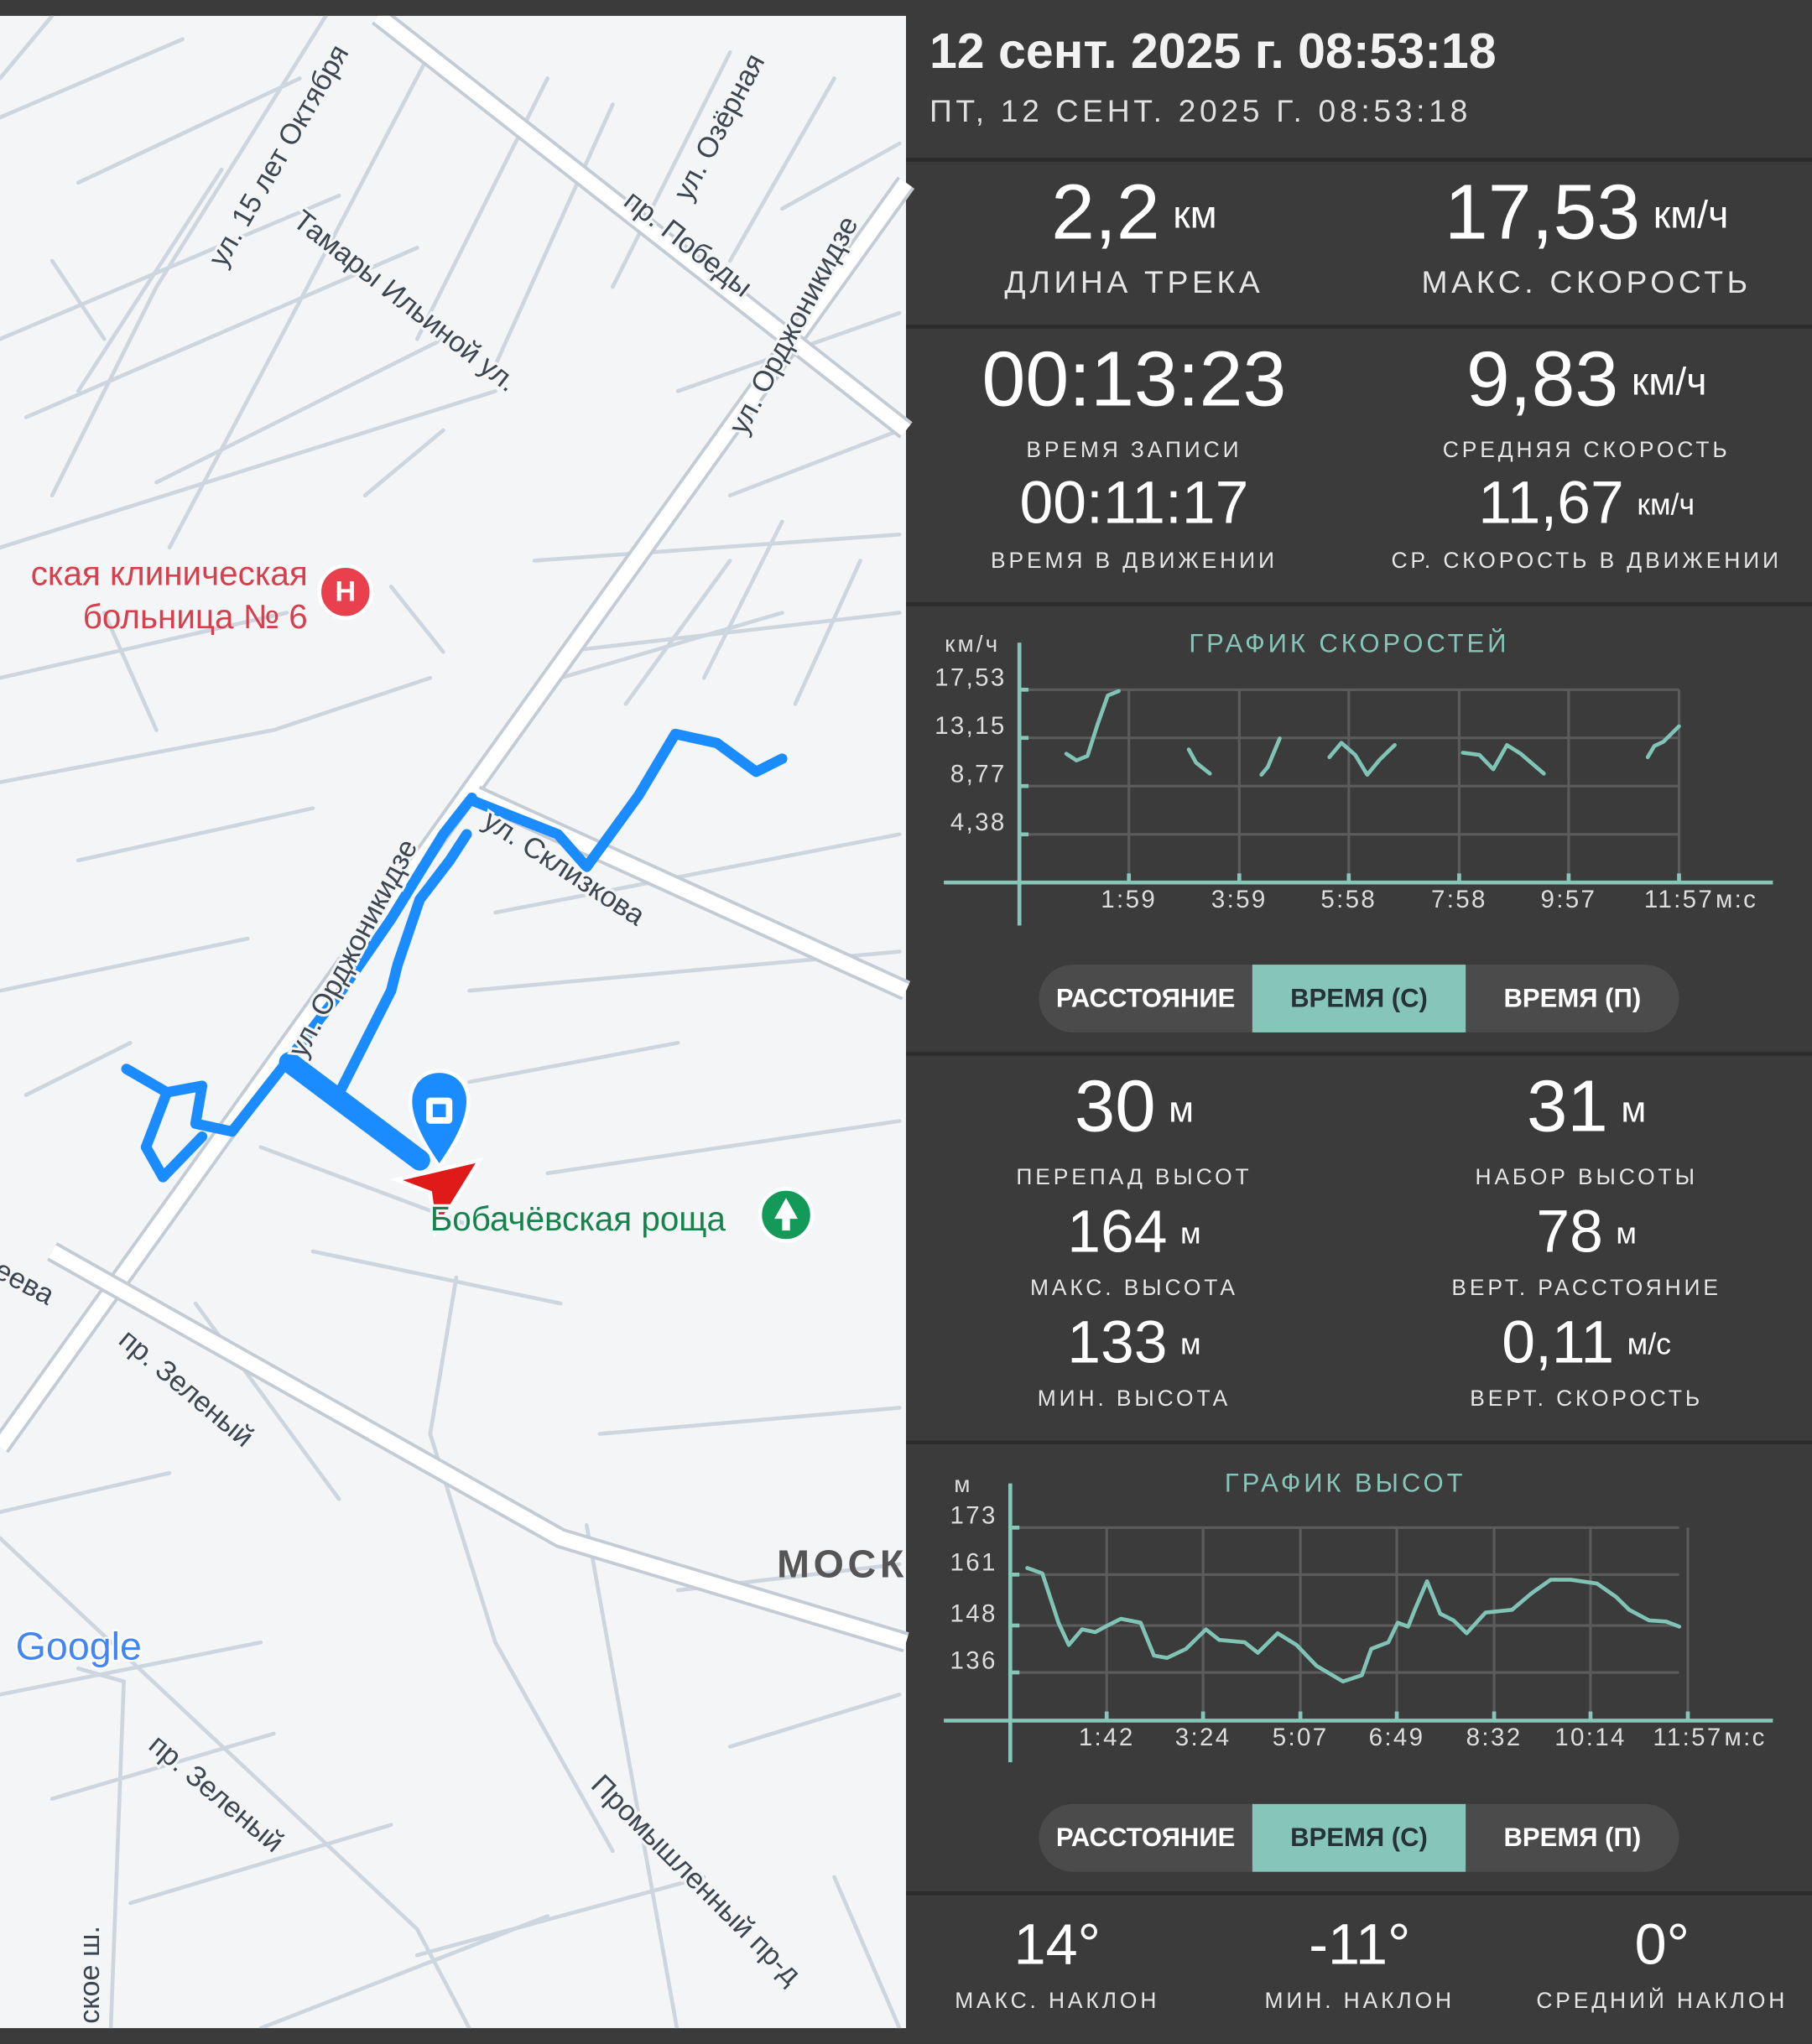 This screenshot has height=2044, width=1812. Describe the element at coordinates (973, 1613) in the screenshot. I see `y-tick-label: 148` at that location.